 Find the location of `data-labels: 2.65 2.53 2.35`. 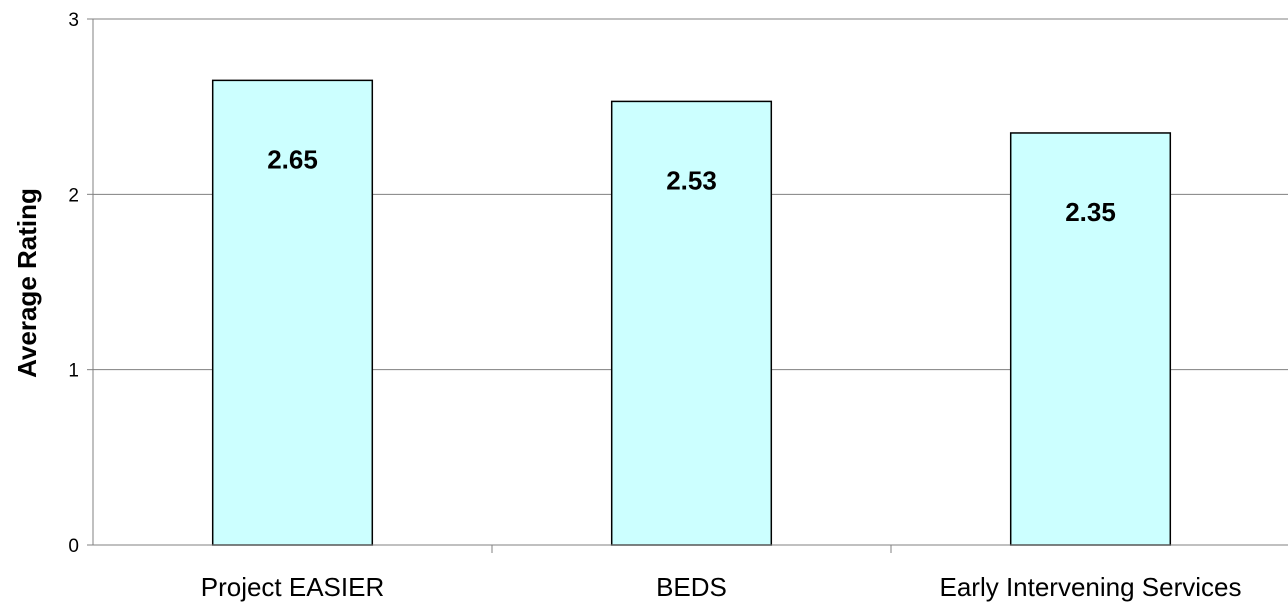

data-labels: 2.65 2.53 2.35 is located at coordinates (691, 185).